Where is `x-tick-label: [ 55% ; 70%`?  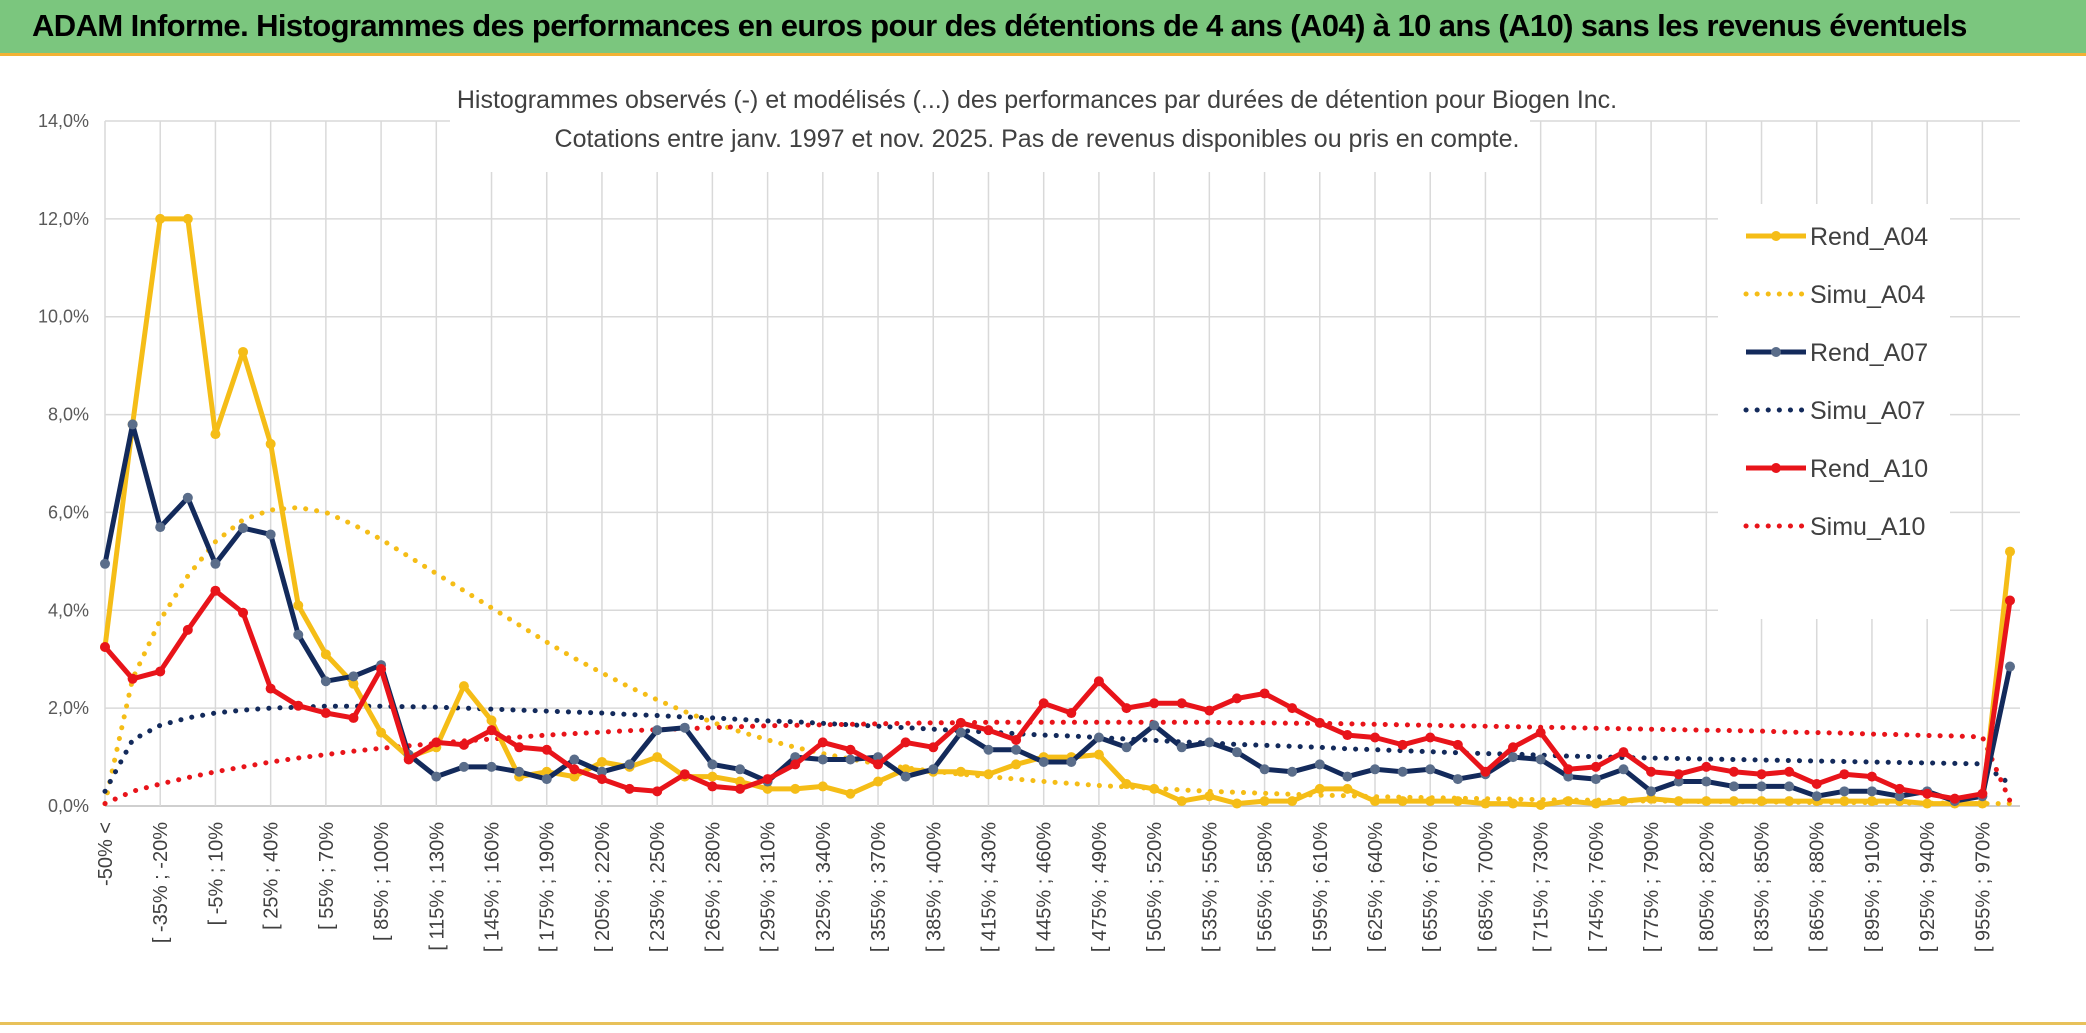
x-tick-label: [ 55% ; 70% is located at coordinates (327, 876).